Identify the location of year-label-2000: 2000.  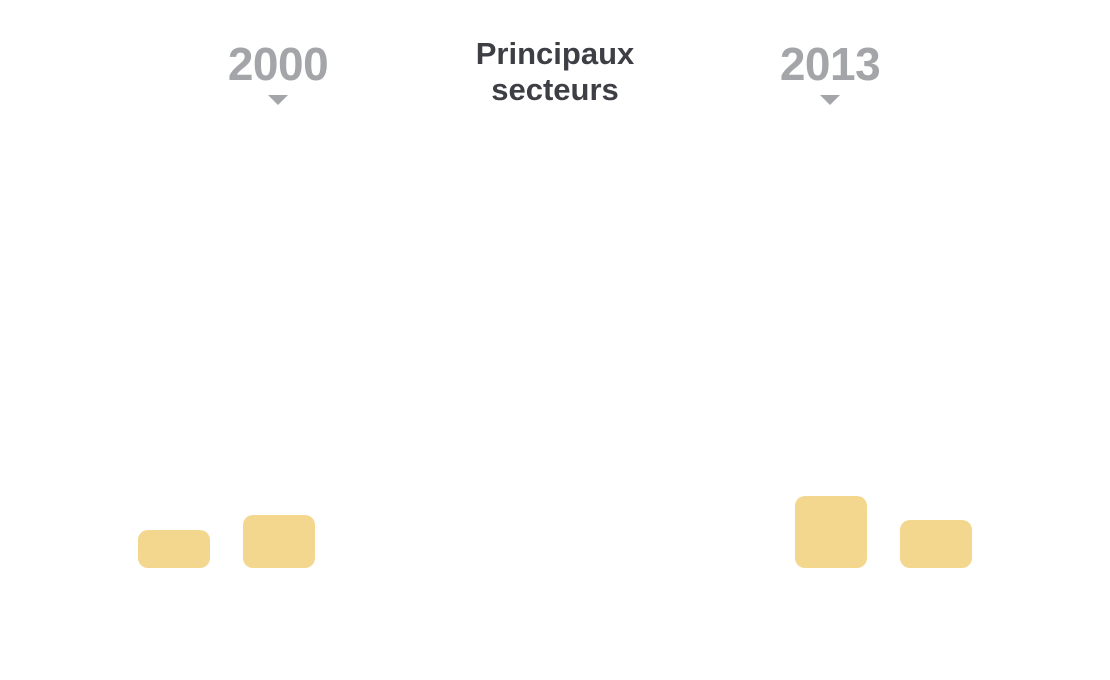
(278, 64).